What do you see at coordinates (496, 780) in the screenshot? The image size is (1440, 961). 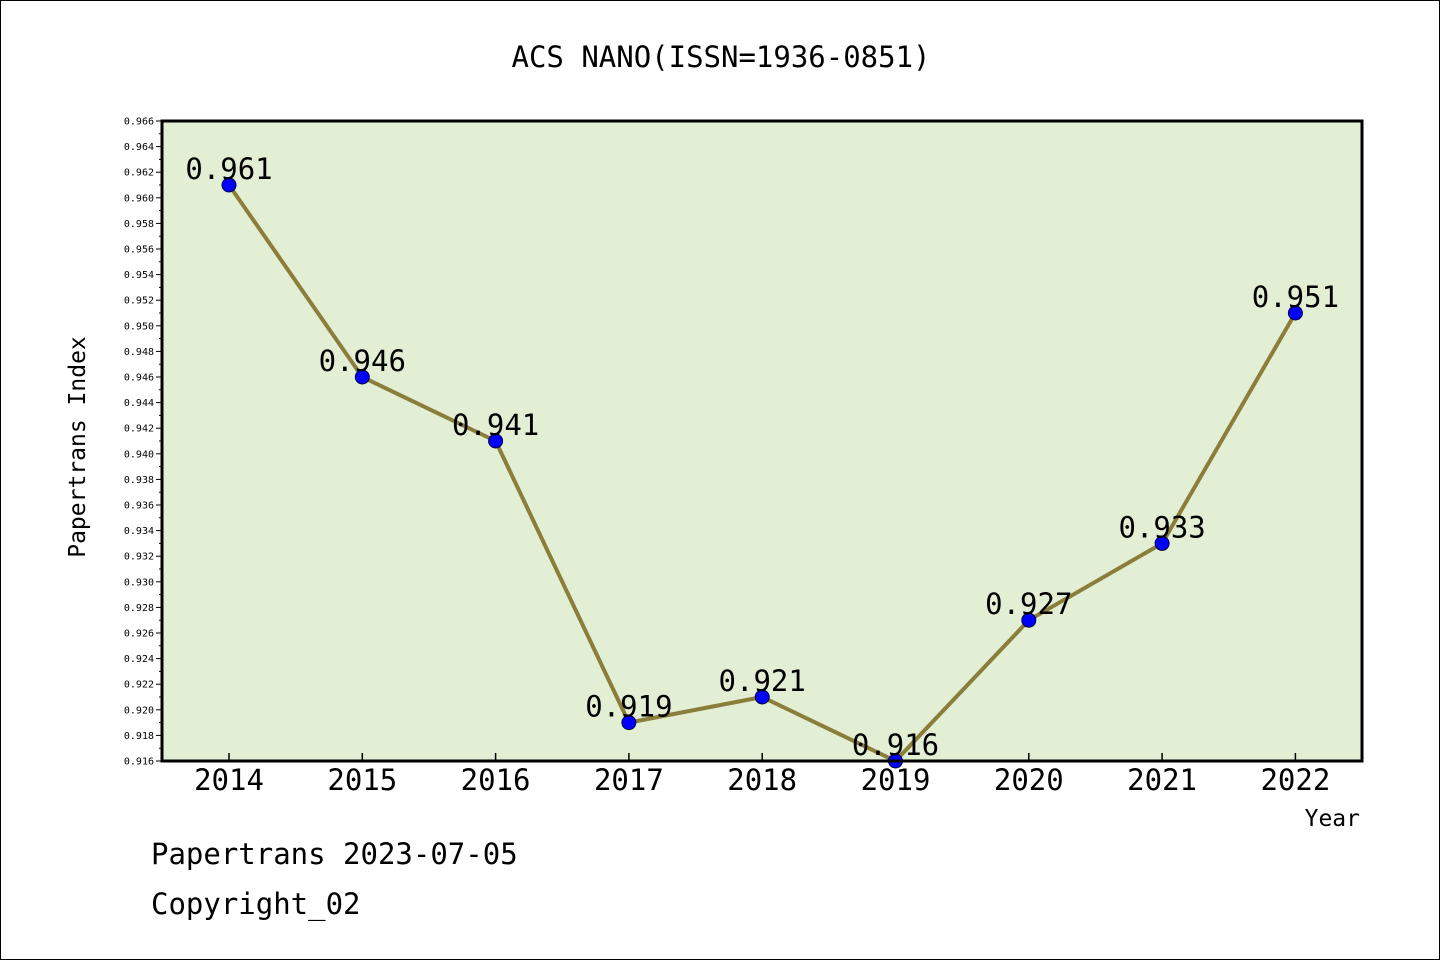 I see `x-tick-label: 2016` at bounding box center [496, 780].